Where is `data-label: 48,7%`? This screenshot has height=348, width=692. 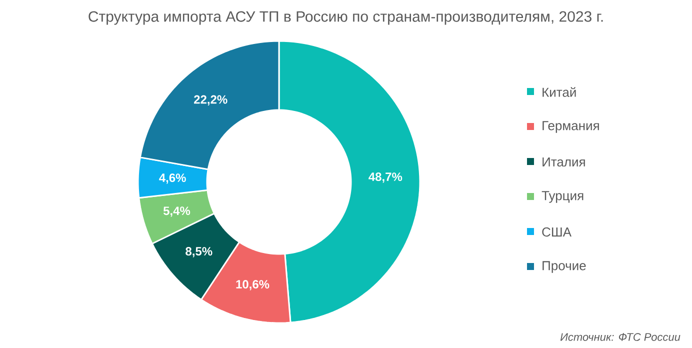 data-label: 48,7% is located at coordinates (385, 177).